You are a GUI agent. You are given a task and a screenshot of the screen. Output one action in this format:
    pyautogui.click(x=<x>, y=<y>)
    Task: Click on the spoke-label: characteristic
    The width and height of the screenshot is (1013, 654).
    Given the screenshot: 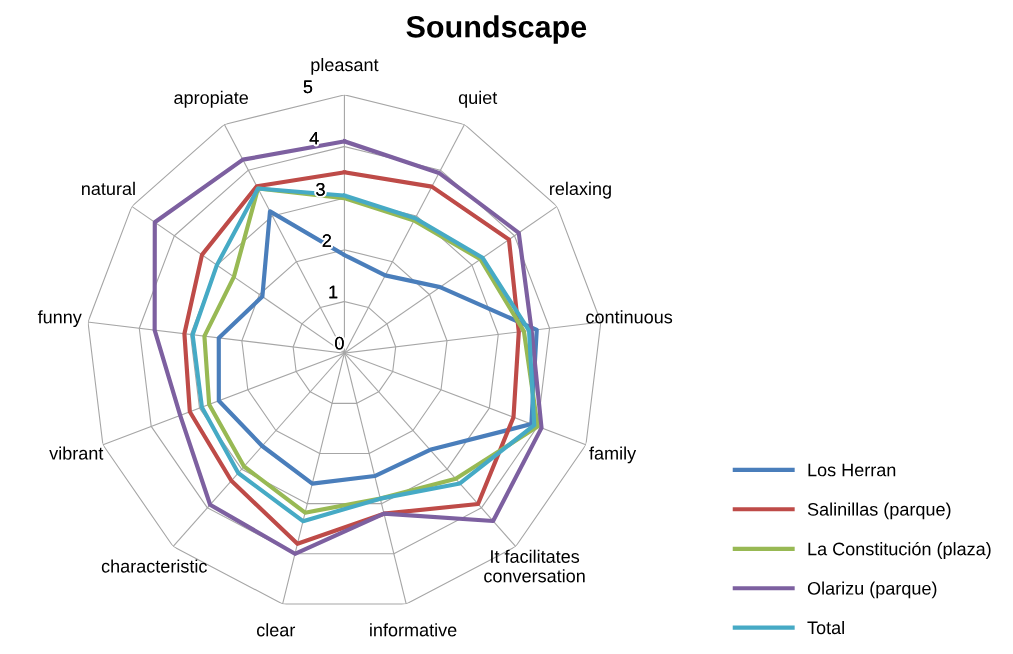 What is the action you would take?
    pyautogui.click(x=154, y=566)
    